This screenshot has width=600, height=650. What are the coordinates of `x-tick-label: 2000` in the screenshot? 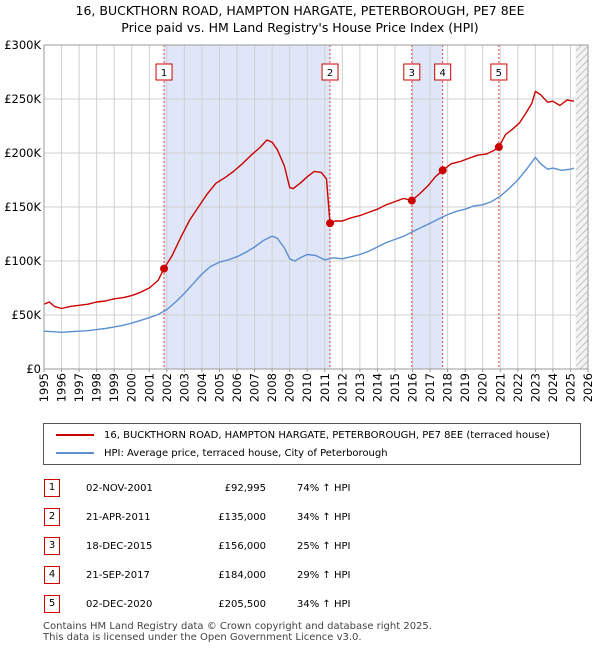 It's located at (132, 387).